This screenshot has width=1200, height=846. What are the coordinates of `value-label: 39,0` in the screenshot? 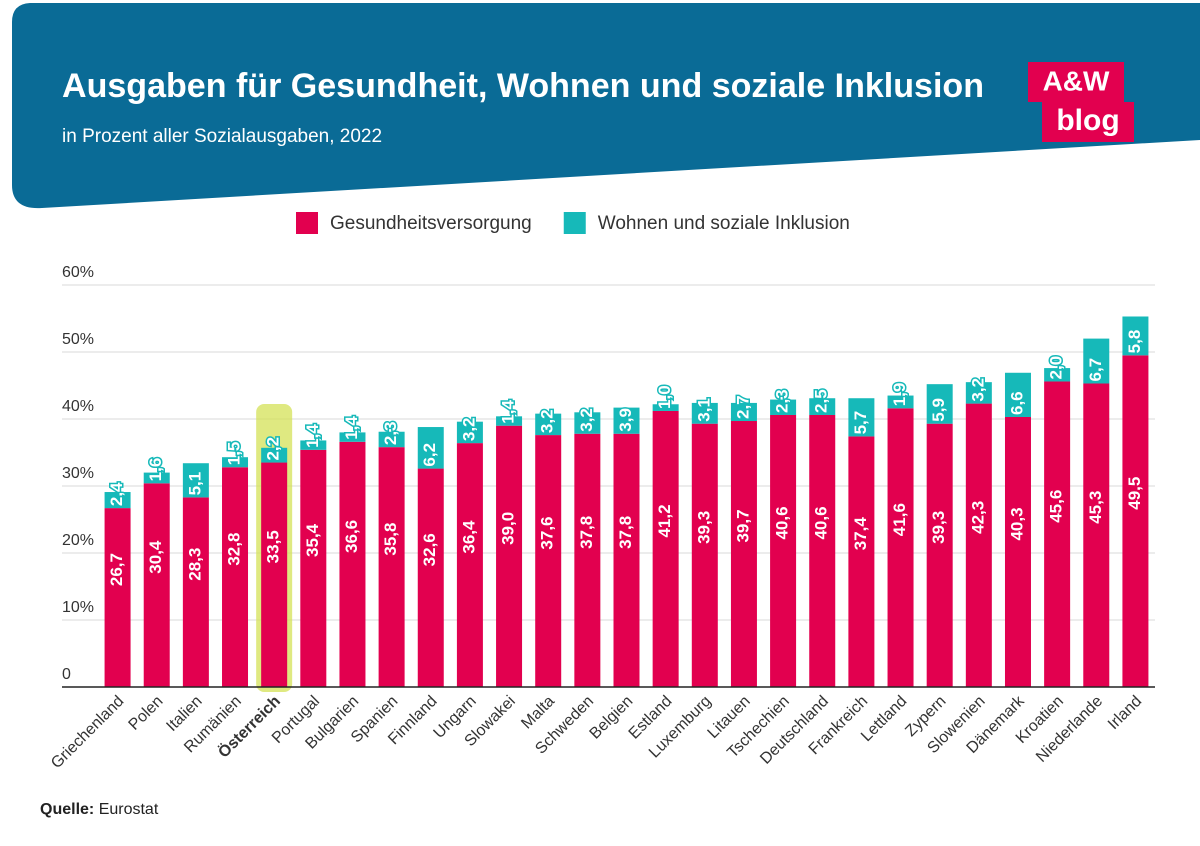 It's located at (508, 528).